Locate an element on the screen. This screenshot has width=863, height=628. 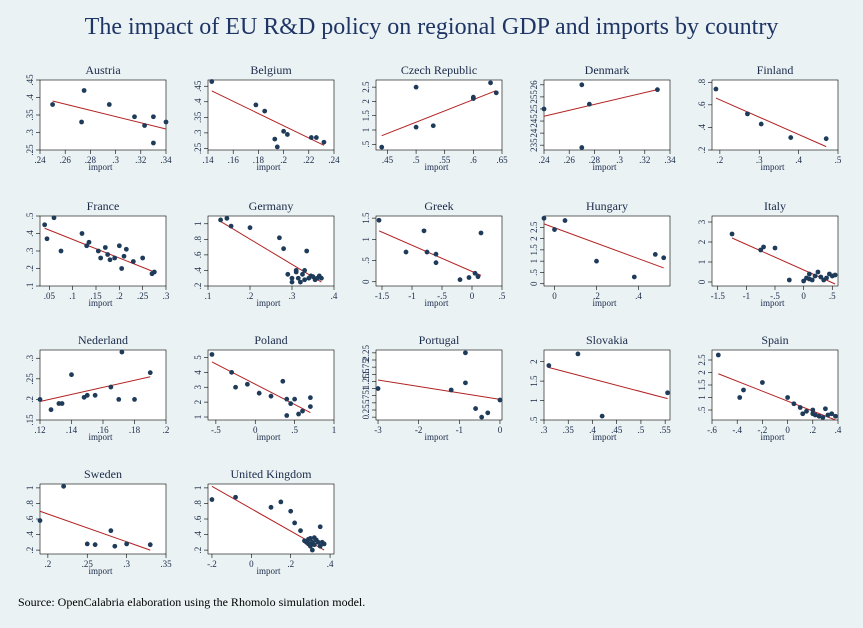
panel-title: Greek is located at coordinates (438, 206).